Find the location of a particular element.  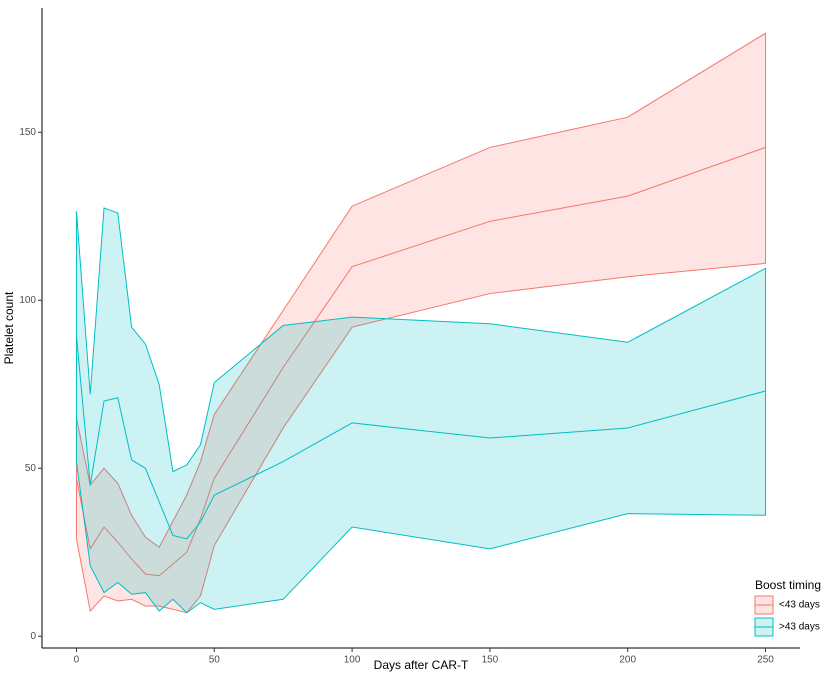

y-tick-label: 0 is located at coordinates (33, 636).